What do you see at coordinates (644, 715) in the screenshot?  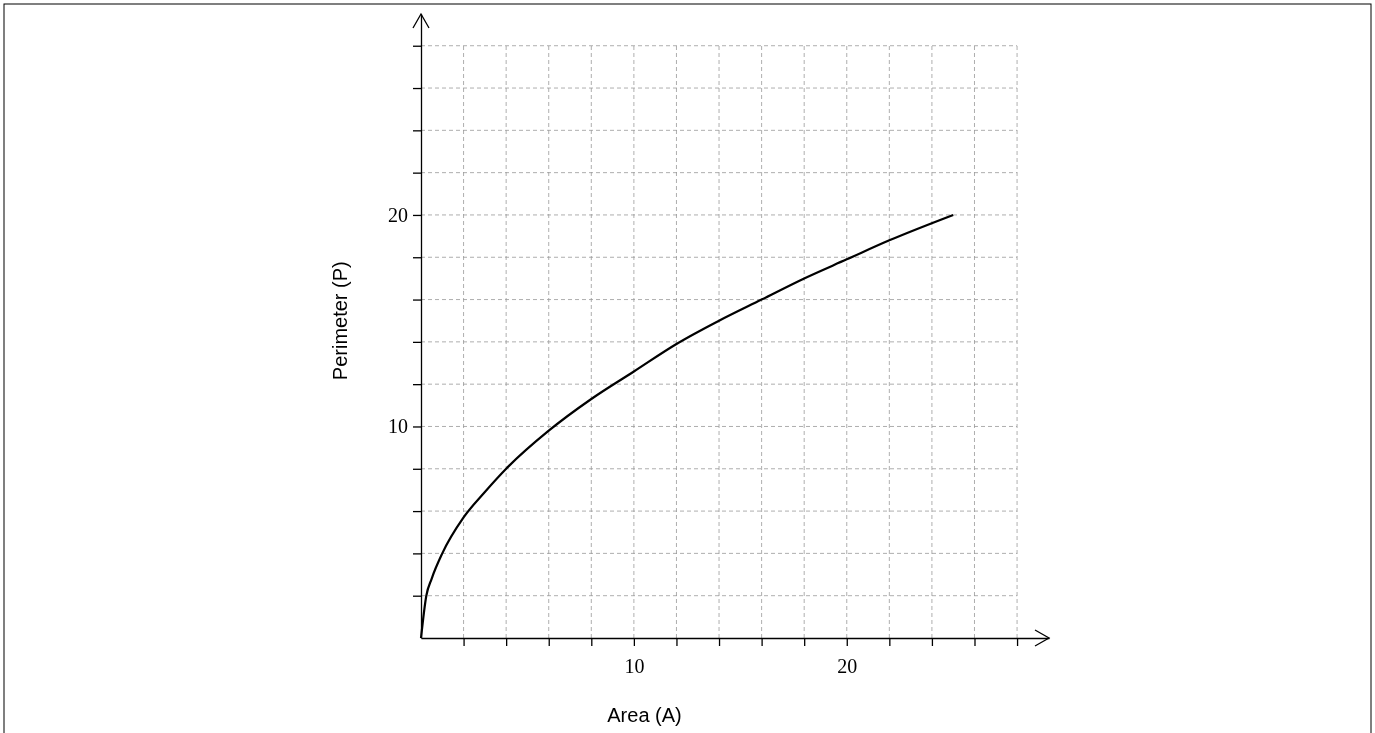 I see `x-axis-title: Area (A)` at bounding box center [644, 715].